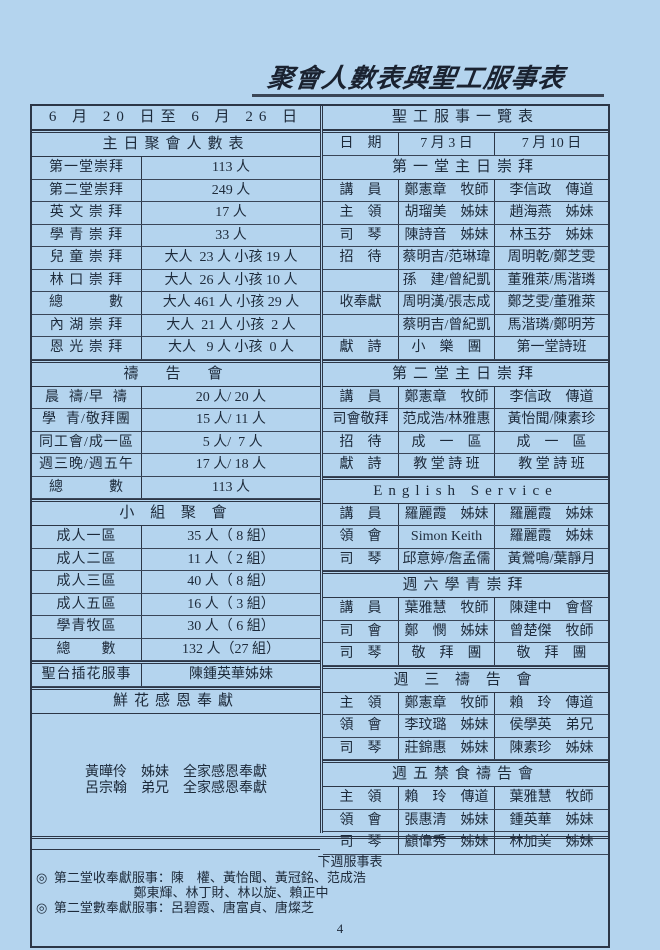 The height and width of the screenshot is (950, 660). What do you see at coordinates (361, 325) in the screenshot?
I see `role-label` at bounding box center [361, 325].